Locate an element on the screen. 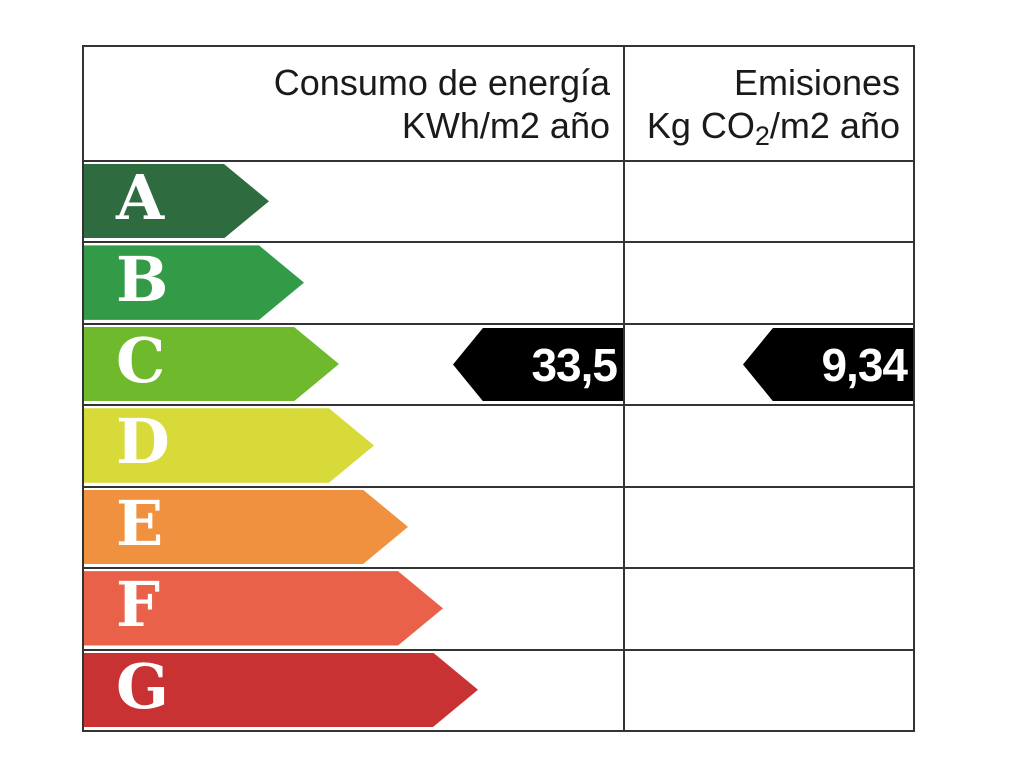  rating-row-b: B is located at coordinates (498, 284).